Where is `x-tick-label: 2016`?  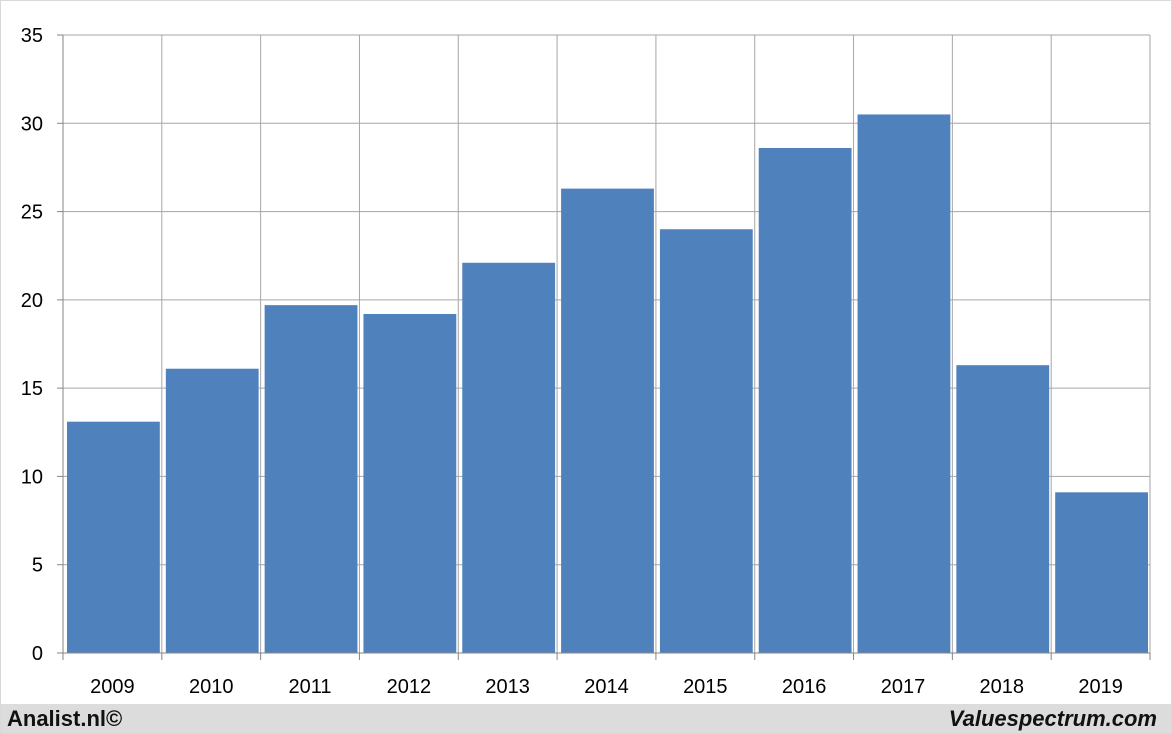
x-tick-label: 2016 is located at coordinates (804, 687).